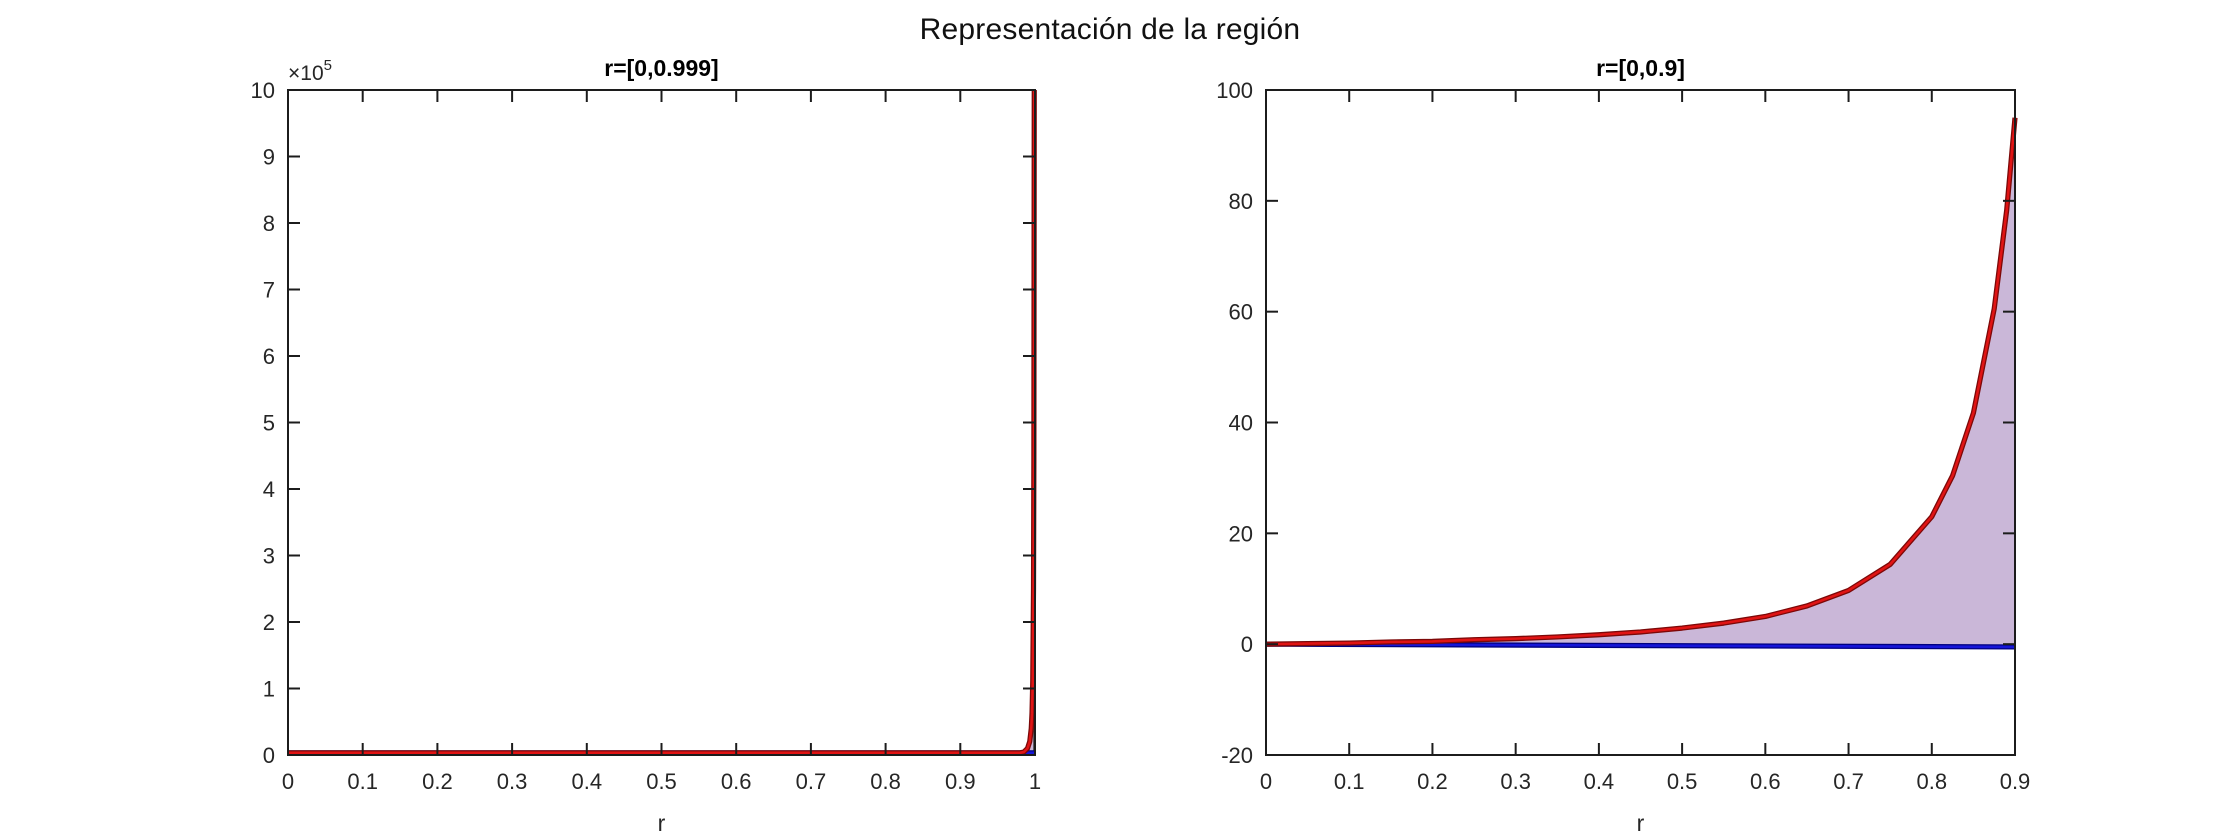 The width and height of the screenshot is (2220, 840). I want to click on y-tick-label: 60, so click(1241, 312).